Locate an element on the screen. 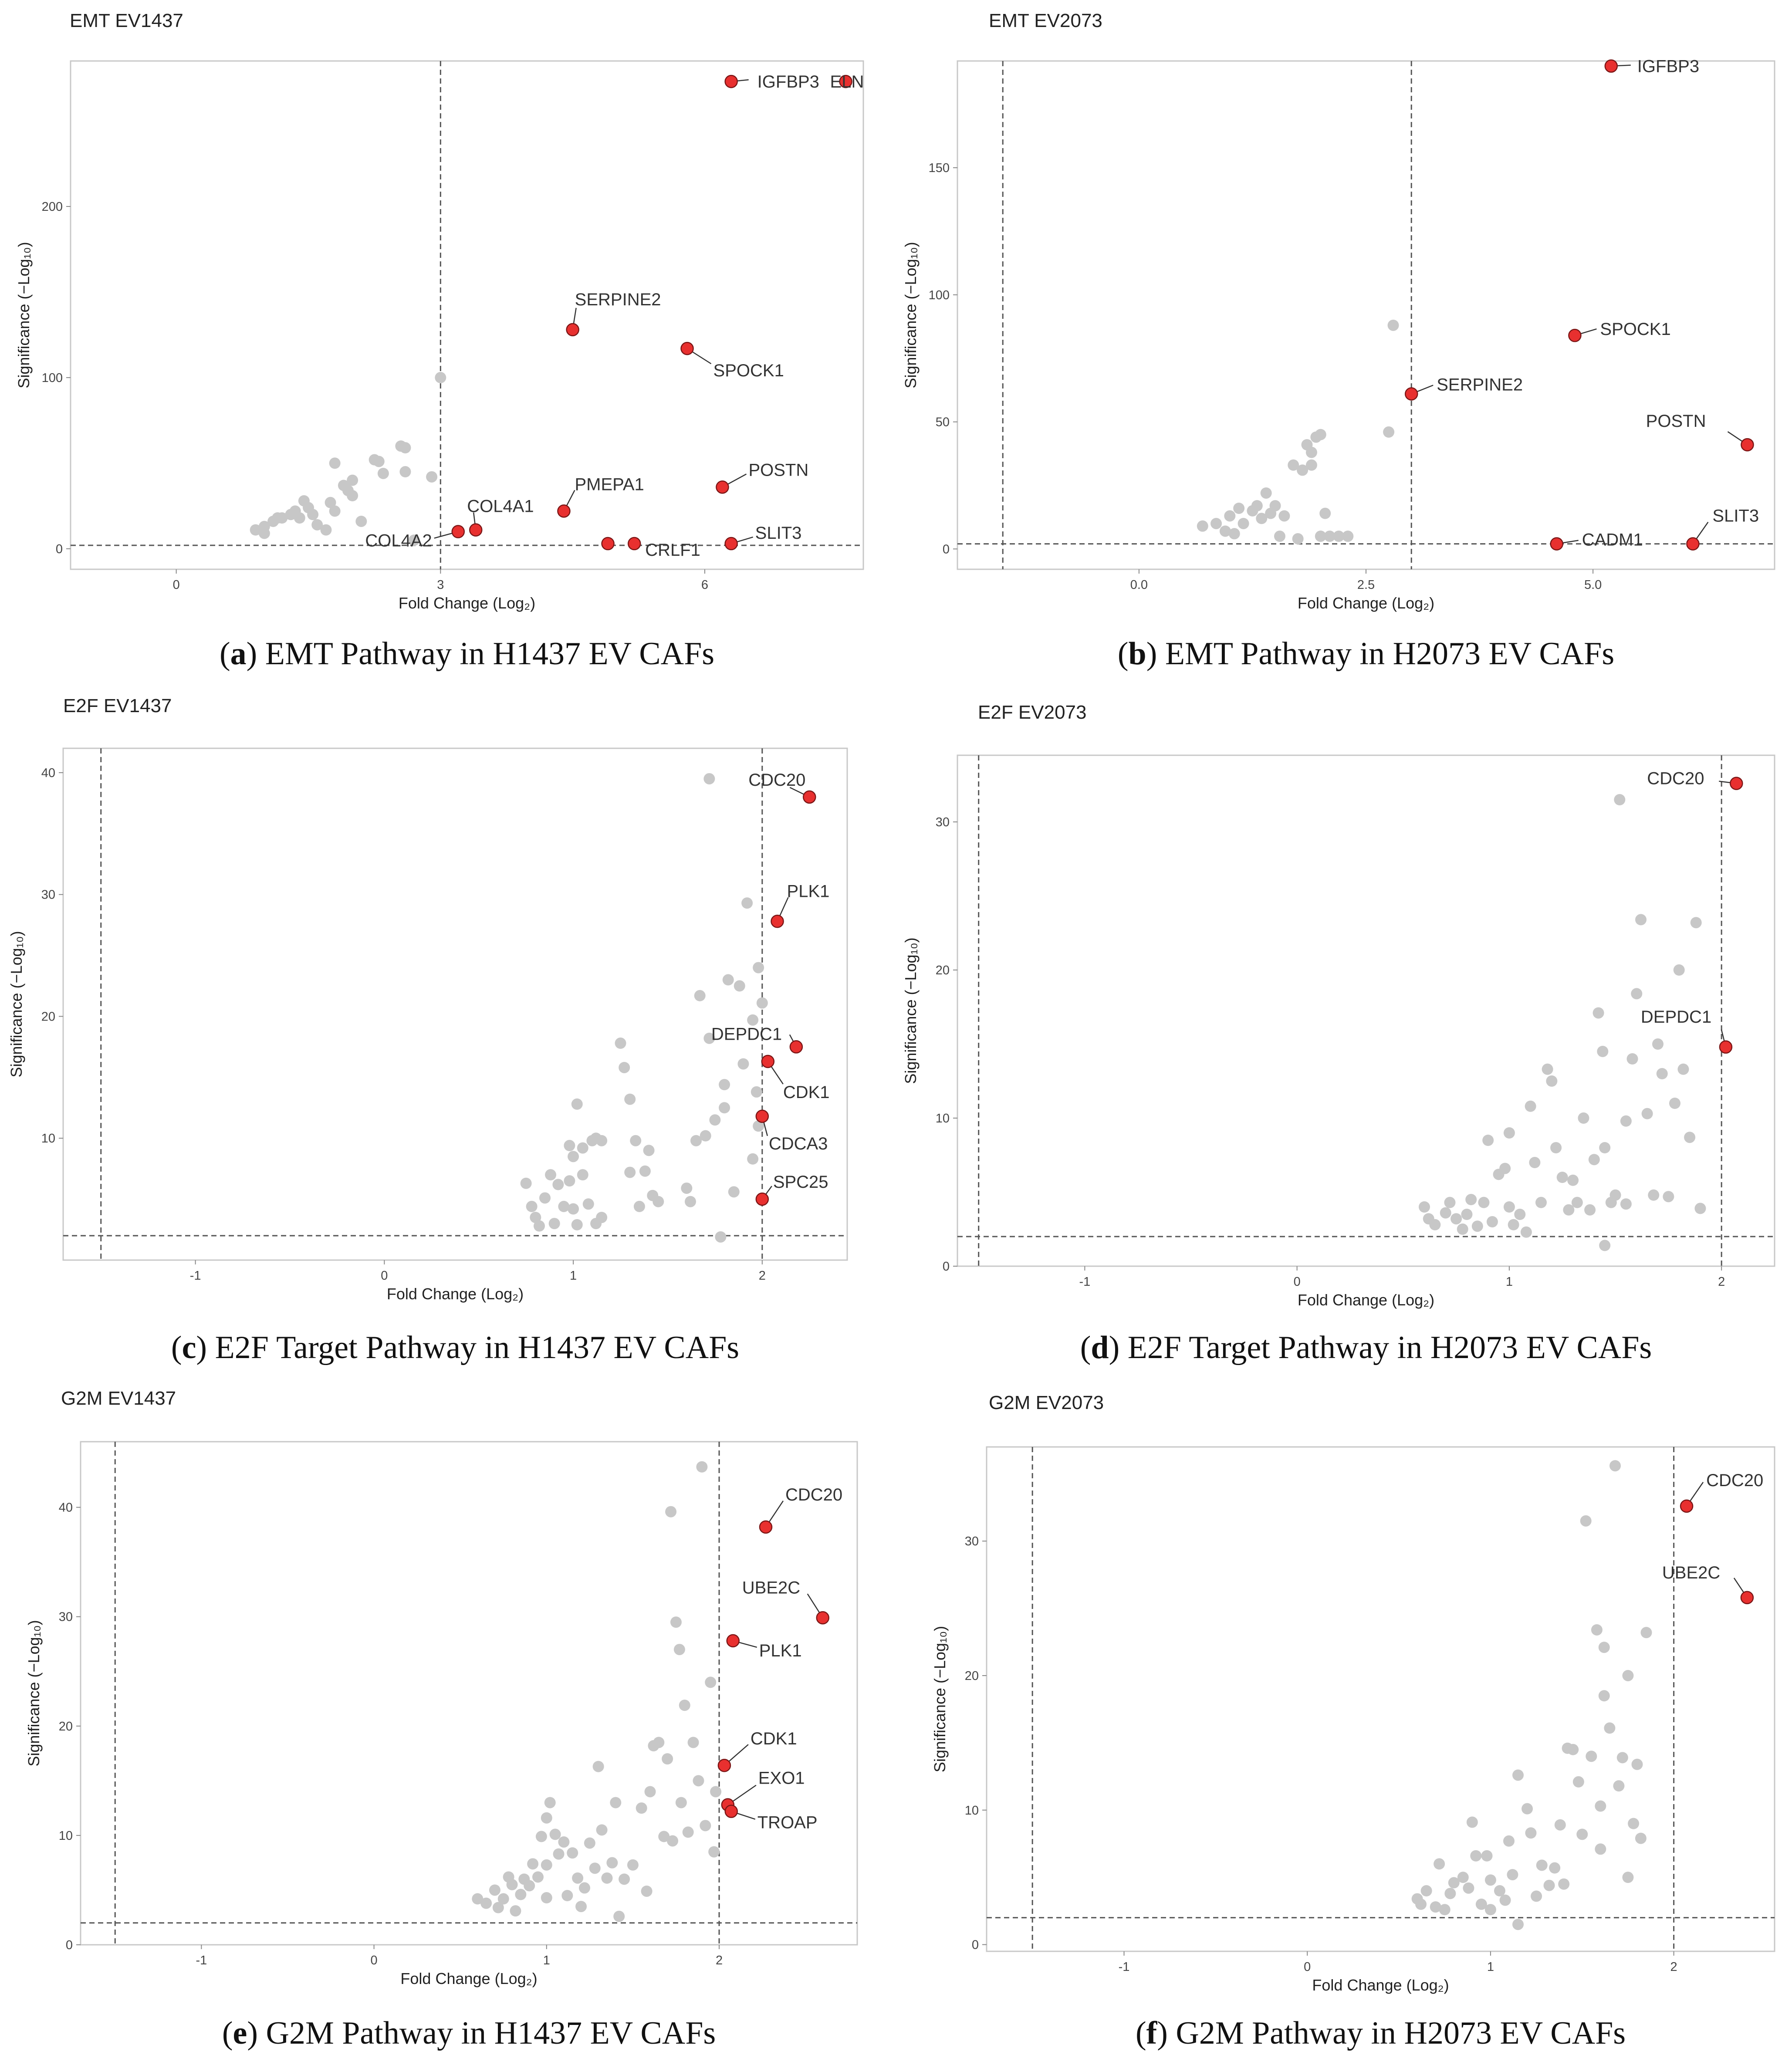 This screenshot has height=2065, width=1792. plot-frame is located at coordinates (1366, 315).